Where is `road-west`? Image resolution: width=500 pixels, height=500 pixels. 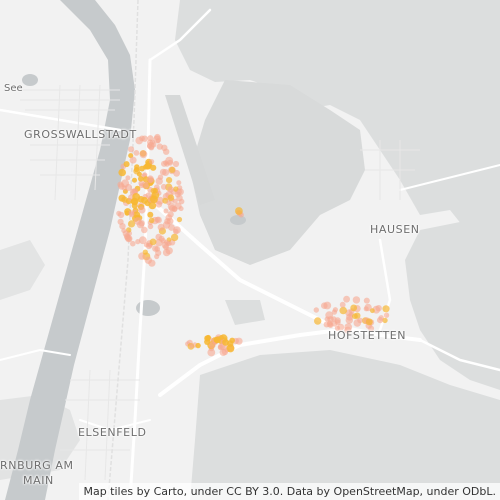
road-west is located at coordinates (61, 120).